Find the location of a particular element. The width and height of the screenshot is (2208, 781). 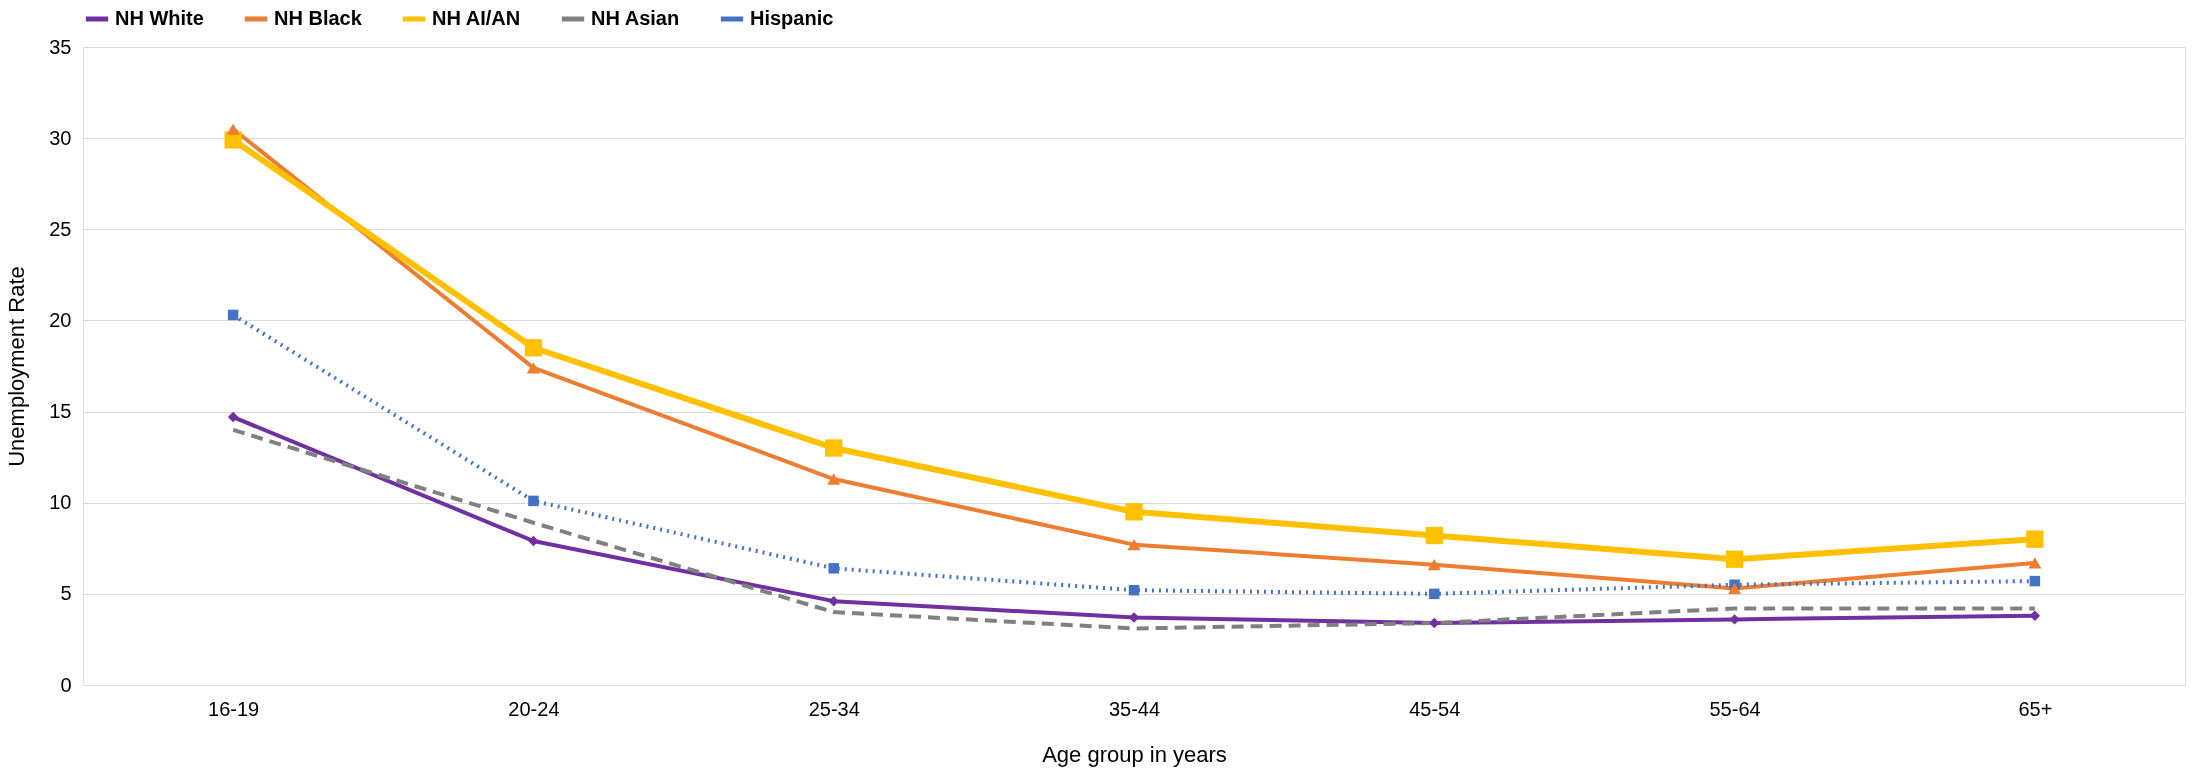

legend-label: NH AI/AN is located at coordinates (476, 18).